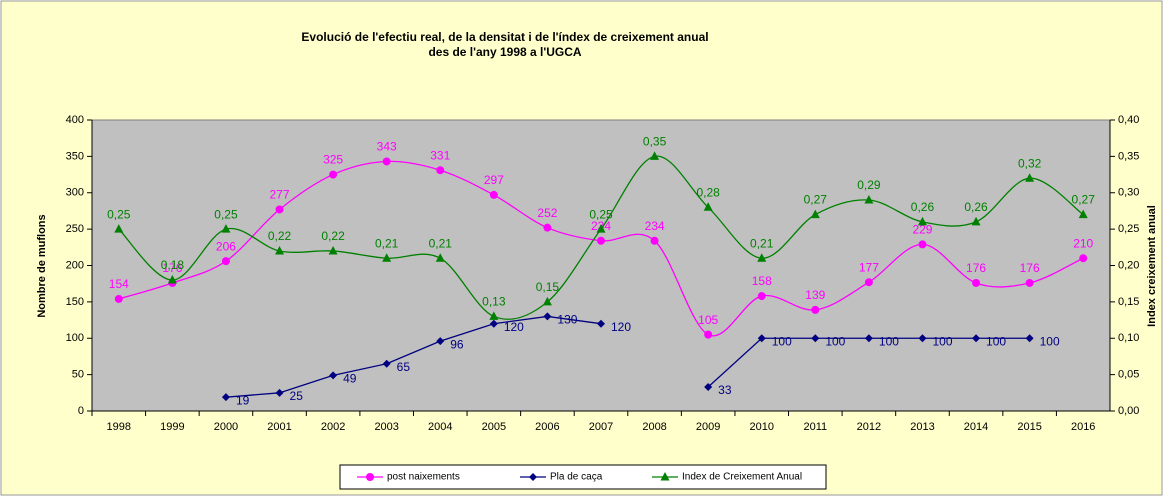 The height and width of the screenshot is (496, 1163). Describe the element at coordinates (601, 427) in the screenshot. I see `x-tick-label: 2007` at that location.